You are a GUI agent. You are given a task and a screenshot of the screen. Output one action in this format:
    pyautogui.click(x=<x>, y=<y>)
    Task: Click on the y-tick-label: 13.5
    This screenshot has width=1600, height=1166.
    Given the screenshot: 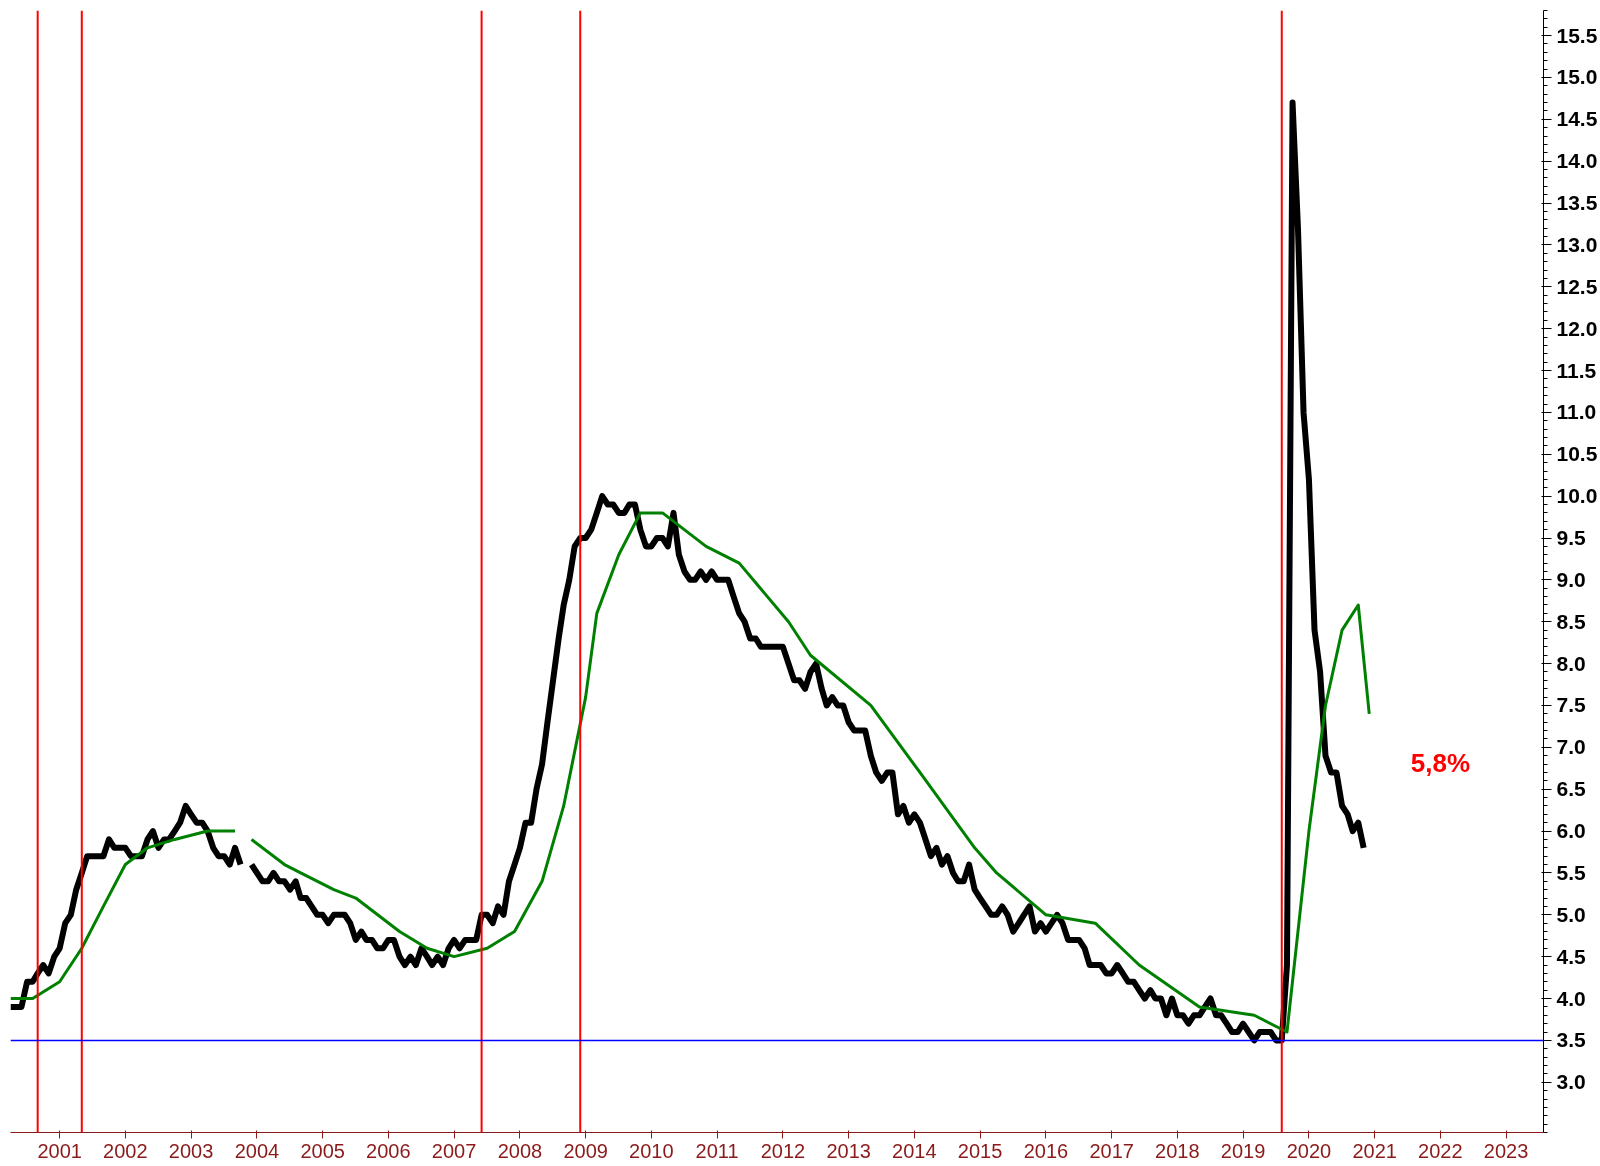 What is the action you would take?
    pyautogui.click(x=1577, y=203)
    